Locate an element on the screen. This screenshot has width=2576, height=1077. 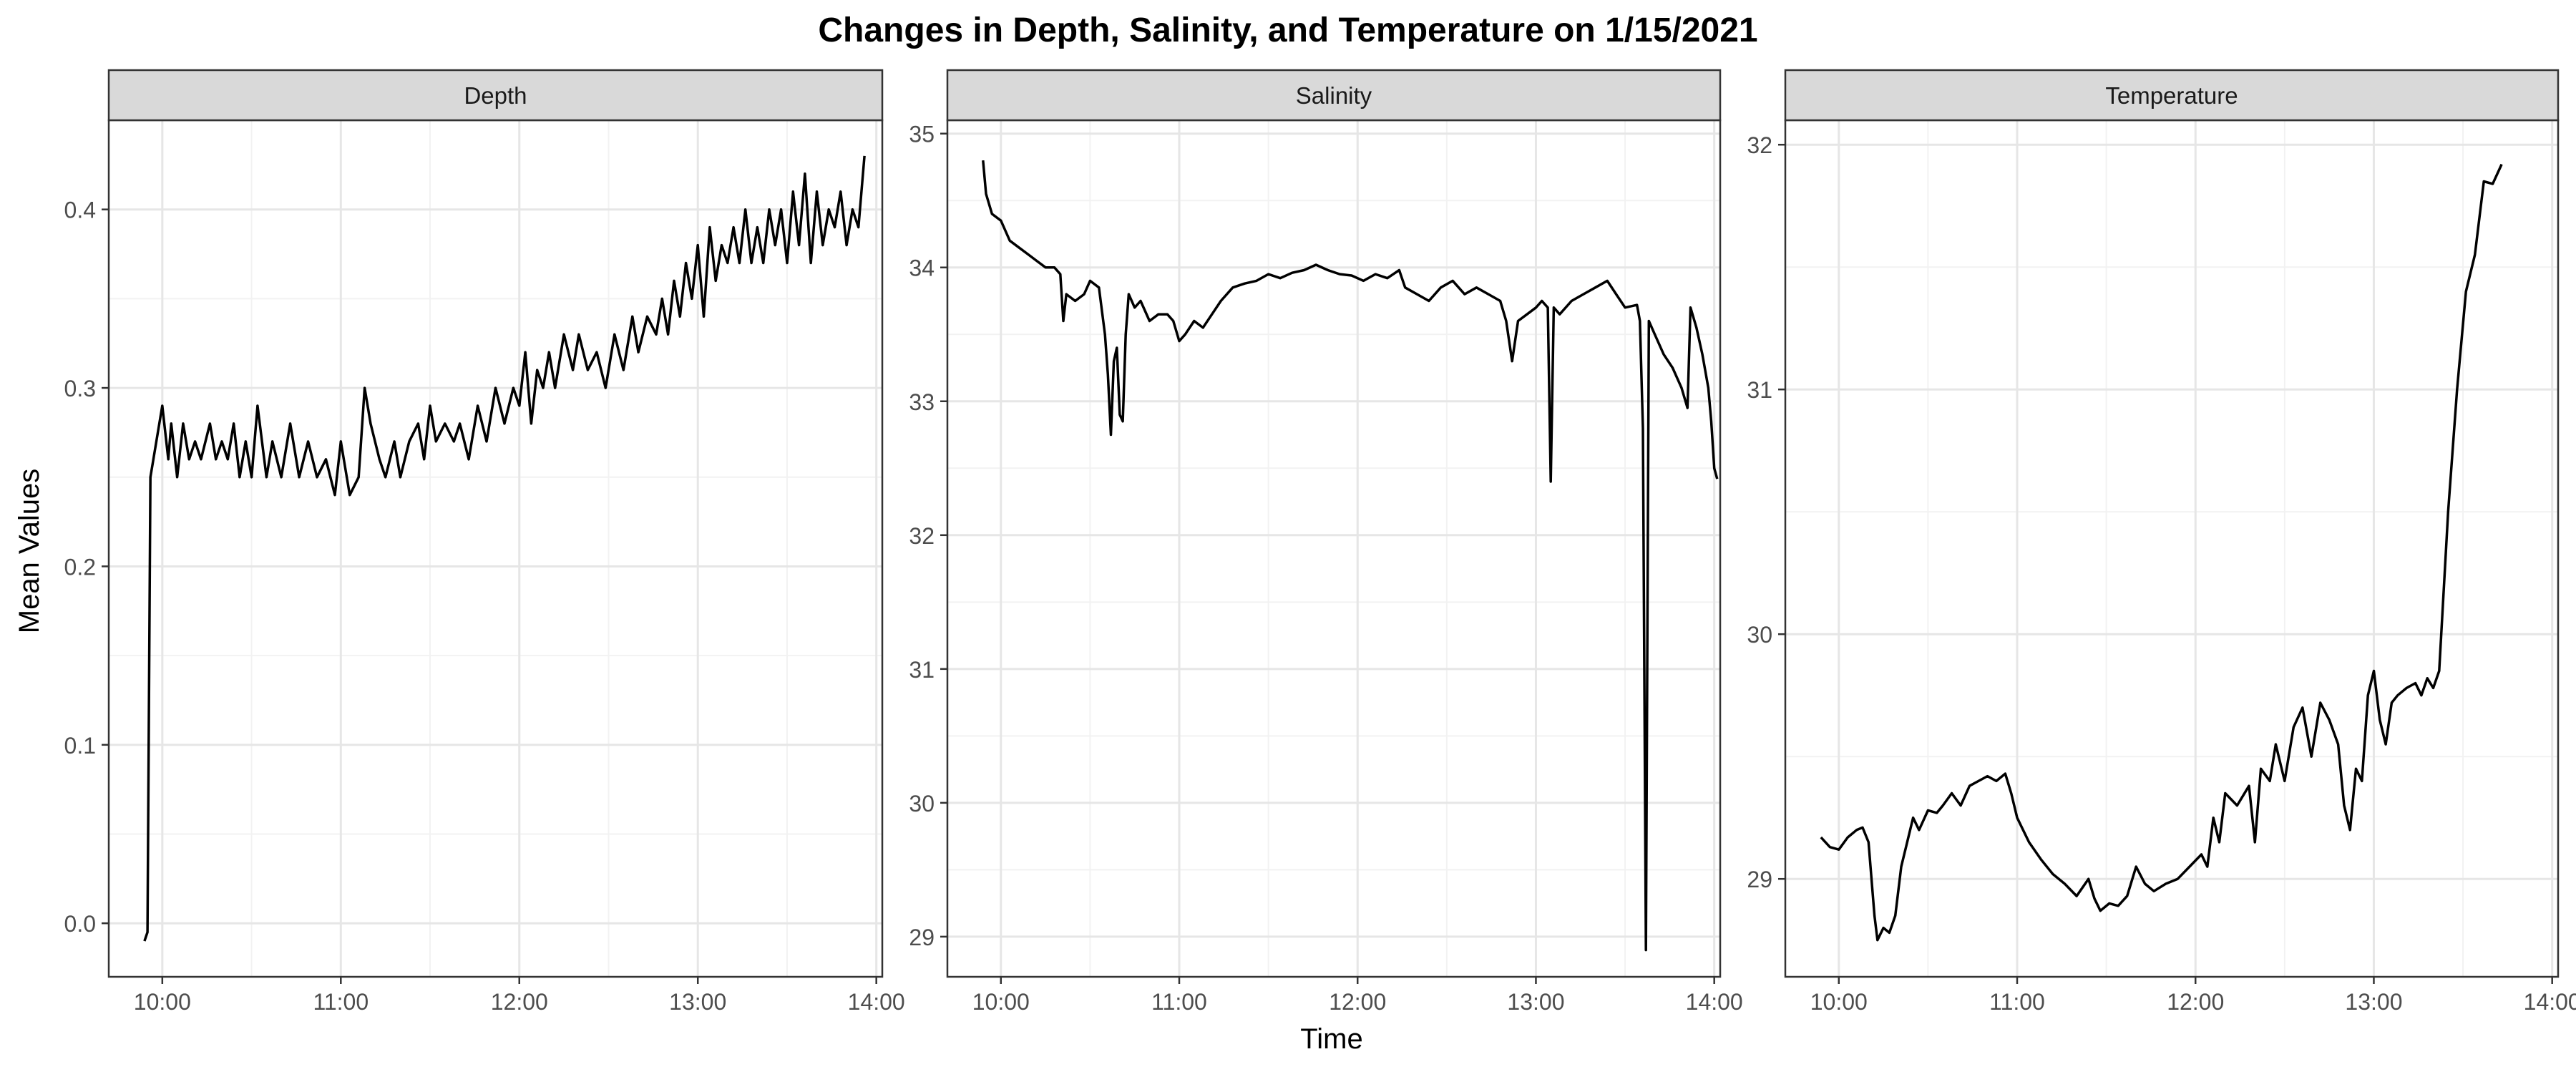
y-tick-label: 0.2 is located at coordinates (80, 567).